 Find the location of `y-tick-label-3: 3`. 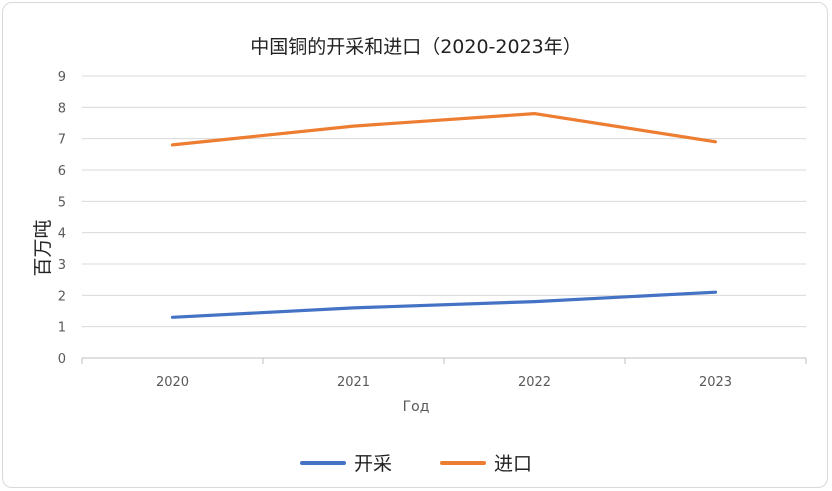

y-tick-label-3: 3 is located at coordinates (62, 265).